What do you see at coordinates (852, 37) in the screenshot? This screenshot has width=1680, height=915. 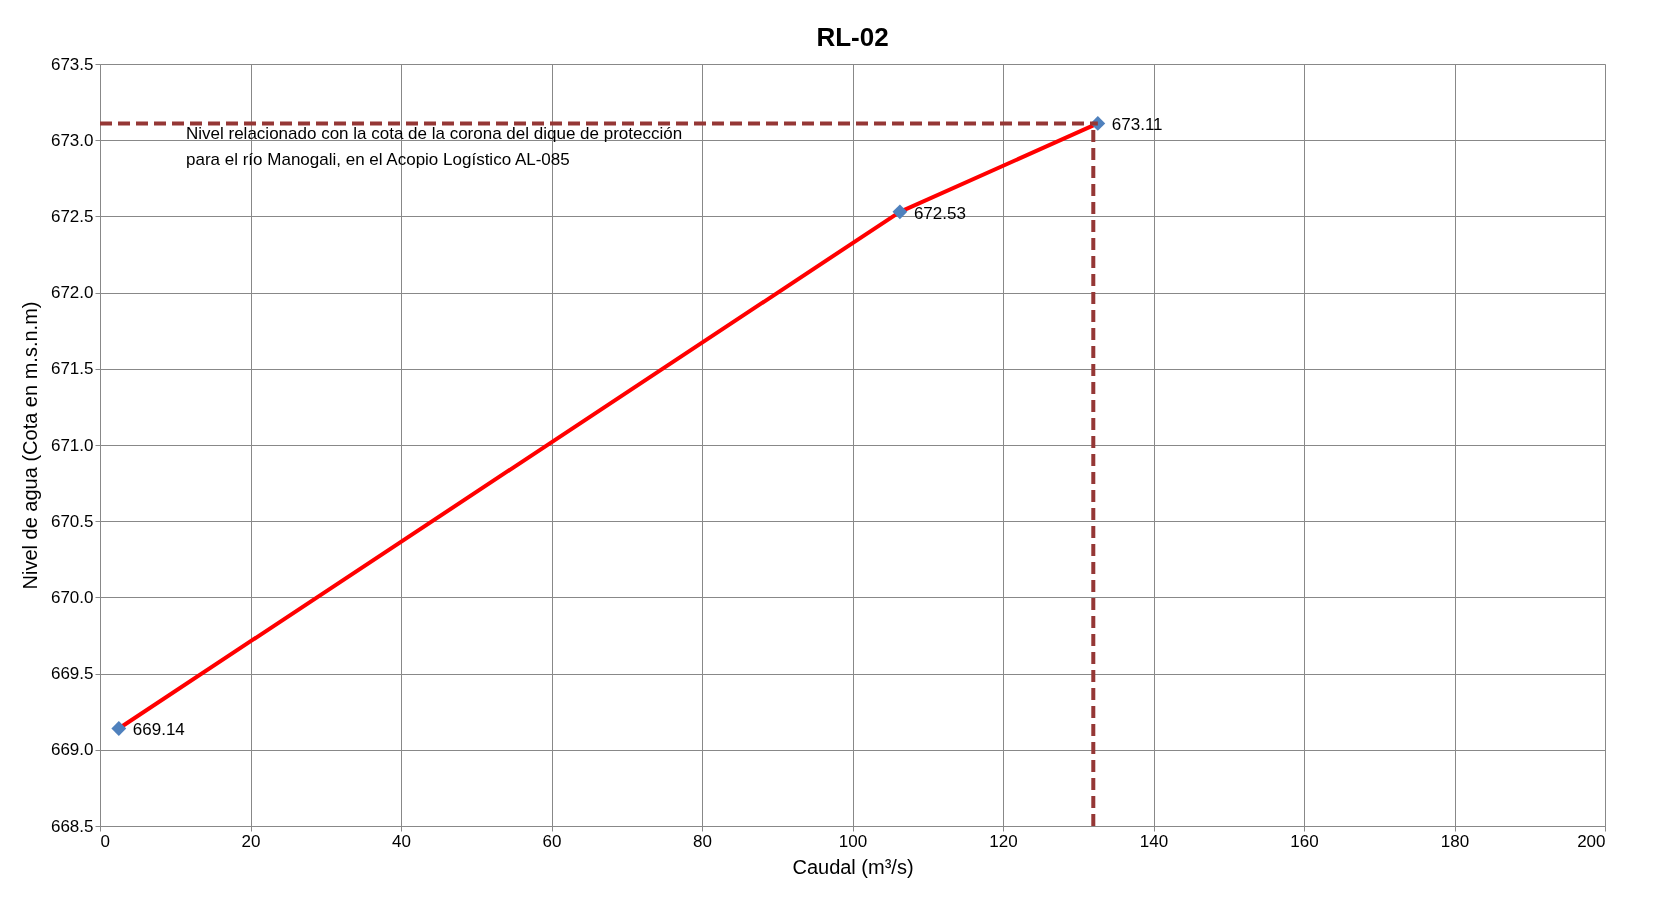 I see `chart-title: RL-02` at bounding box center [852, 37].